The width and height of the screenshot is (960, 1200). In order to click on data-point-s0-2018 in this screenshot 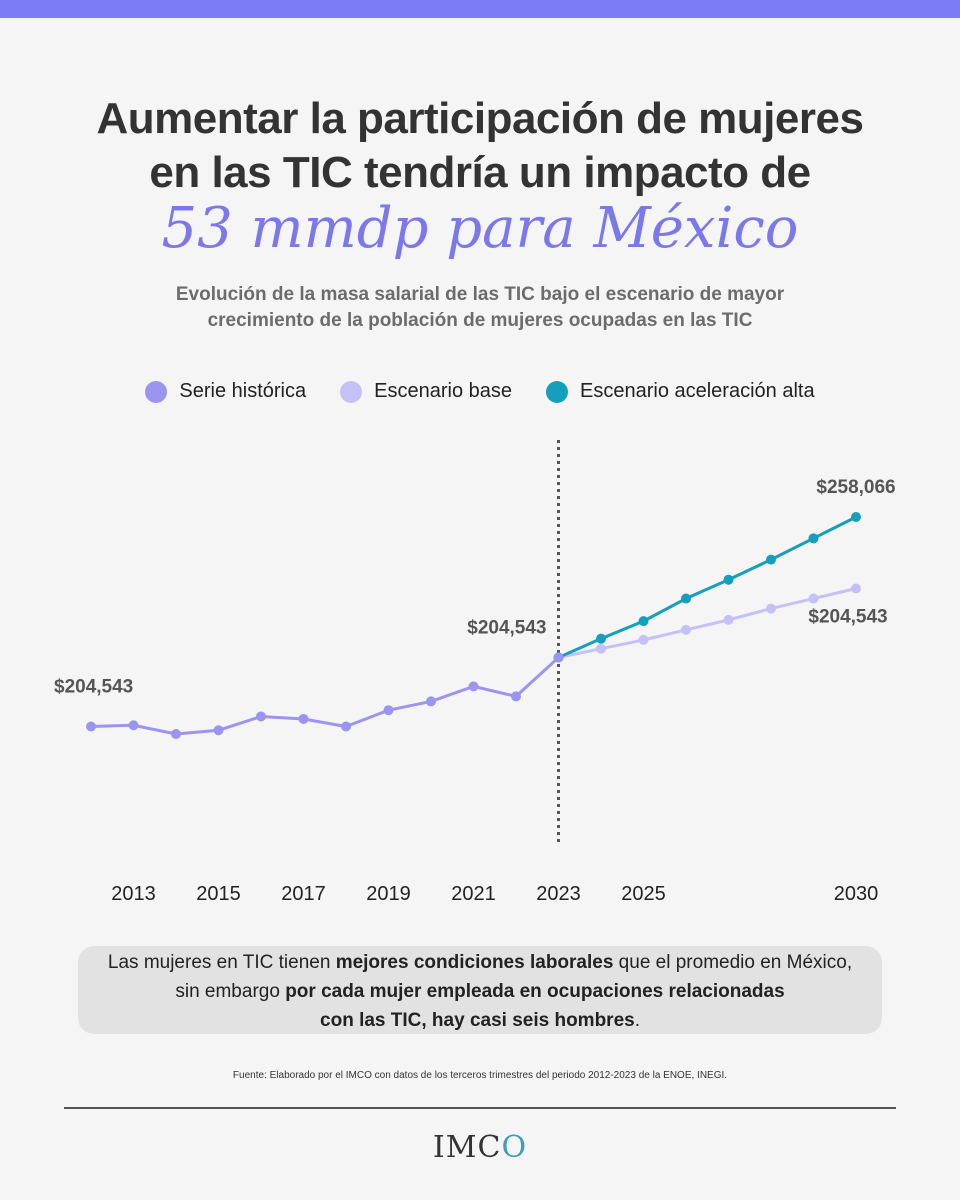, I will do `click(346, 726)`.